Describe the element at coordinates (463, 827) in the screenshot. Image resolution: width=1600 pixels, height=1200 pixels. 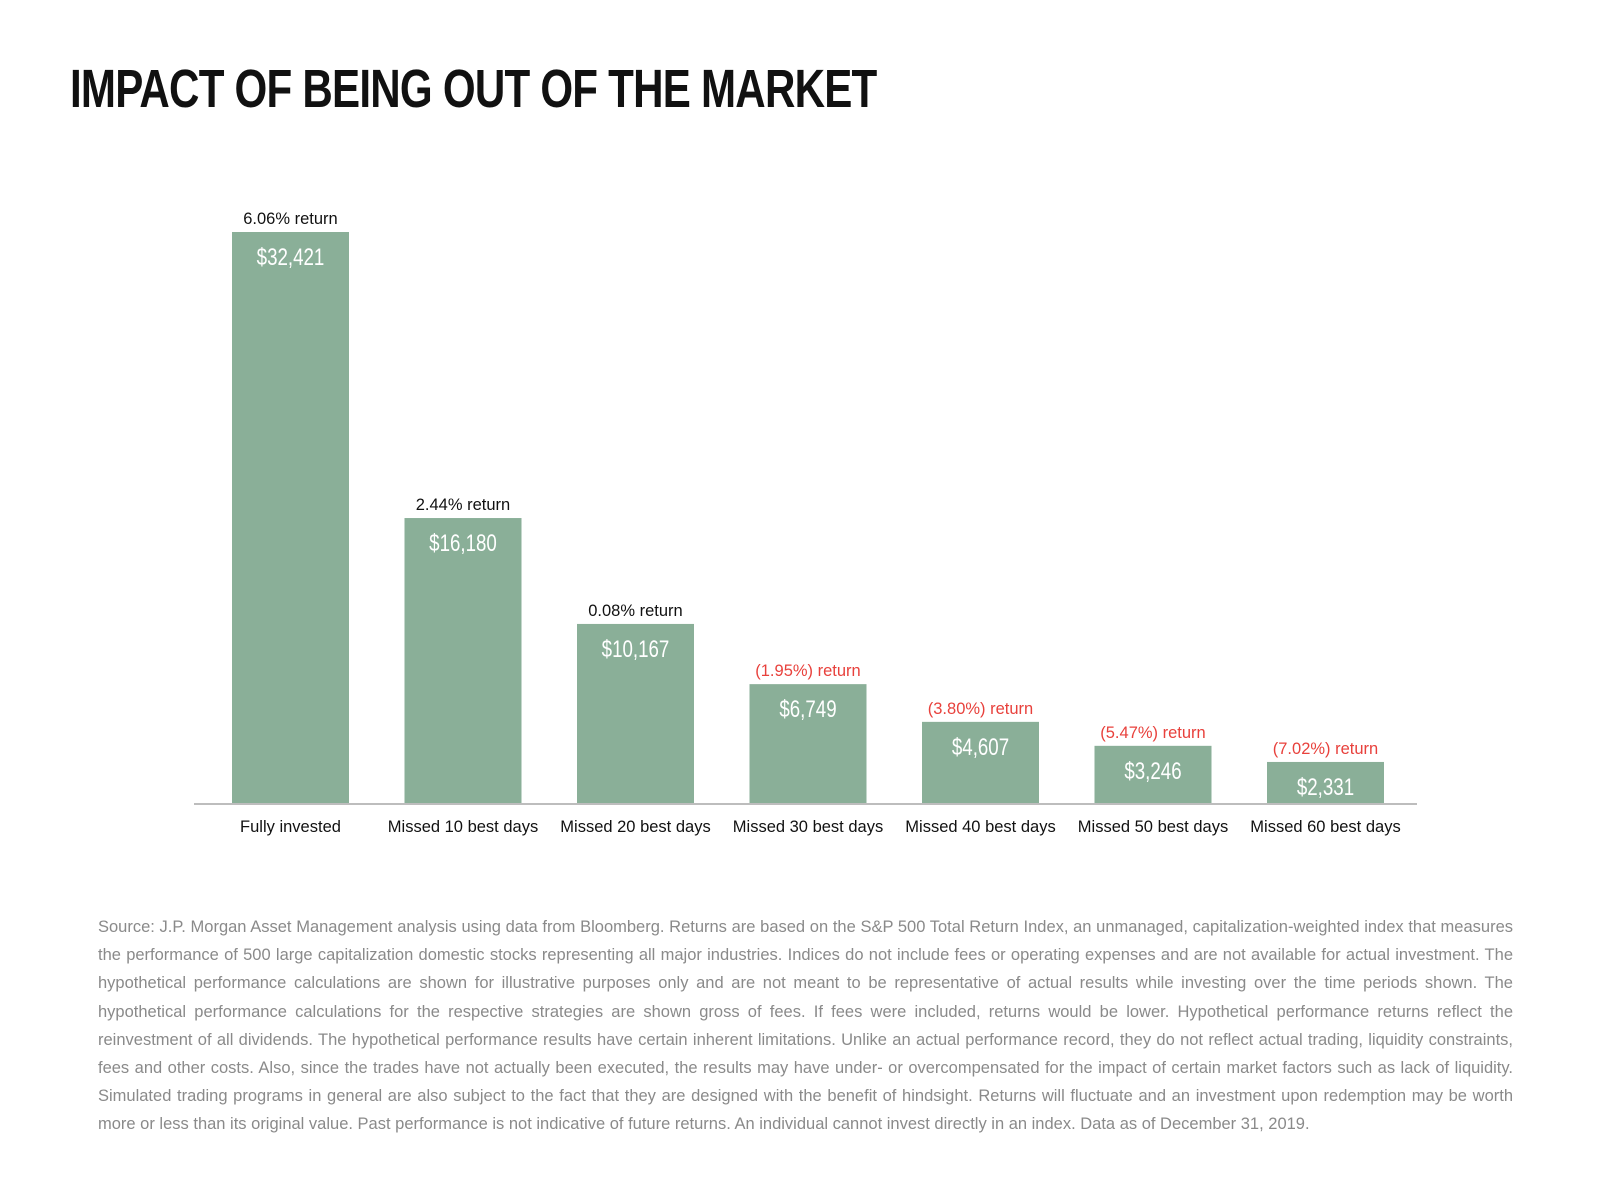
I see `category-label: Missed 10 best days` at that location.